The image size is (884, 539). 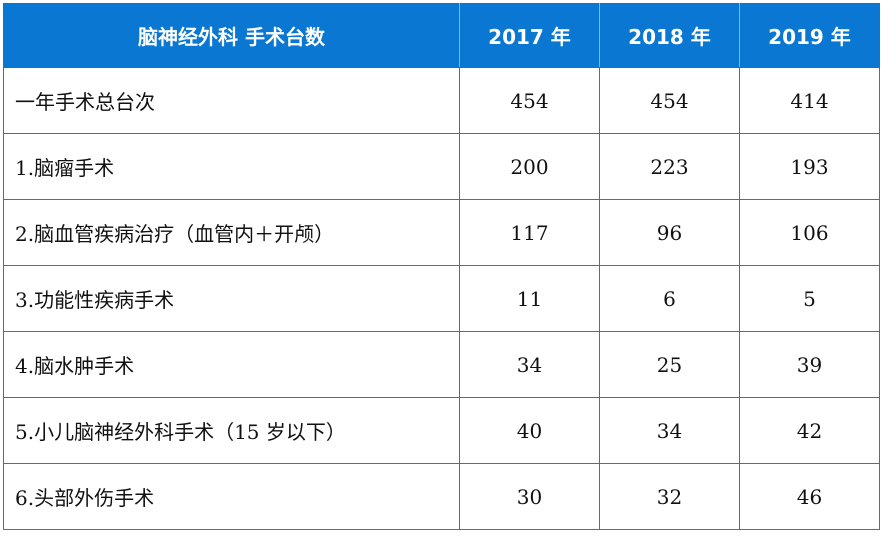 What do you see at coordinates (669, 166) in the screenshot?
I see `cell-2018: 223` at bounding box center [669, 166].